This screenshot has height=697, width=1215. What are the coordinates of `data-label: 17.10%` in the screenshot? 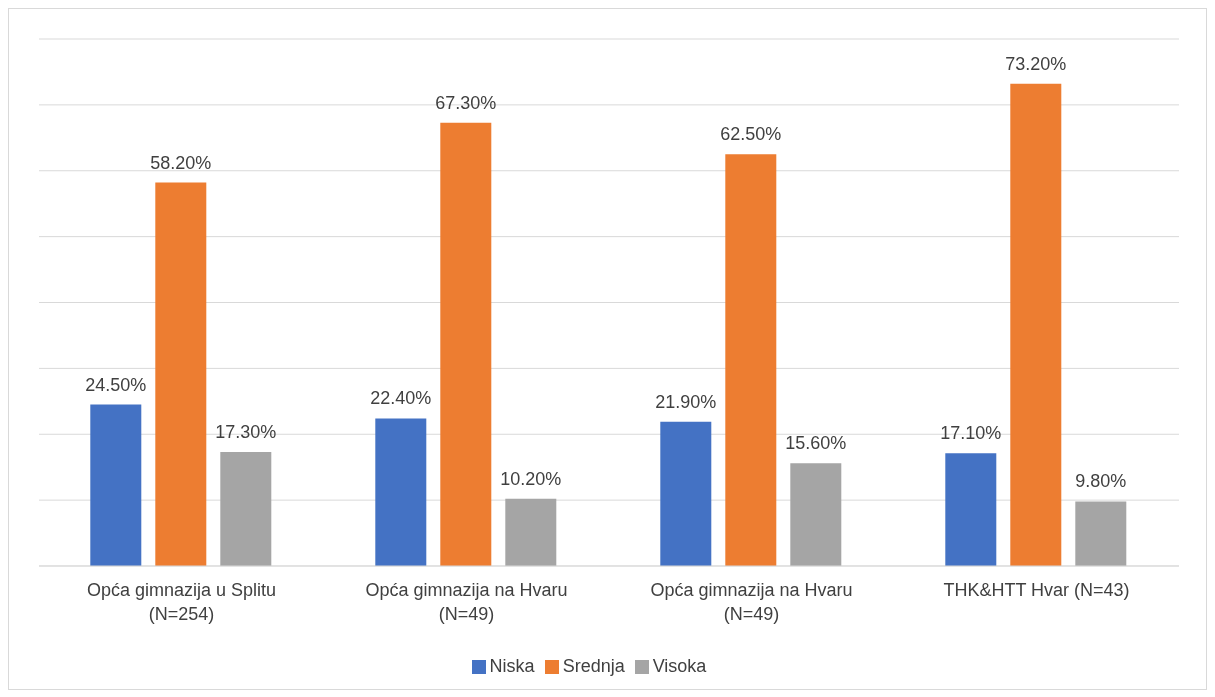 It's located at (971, 433).